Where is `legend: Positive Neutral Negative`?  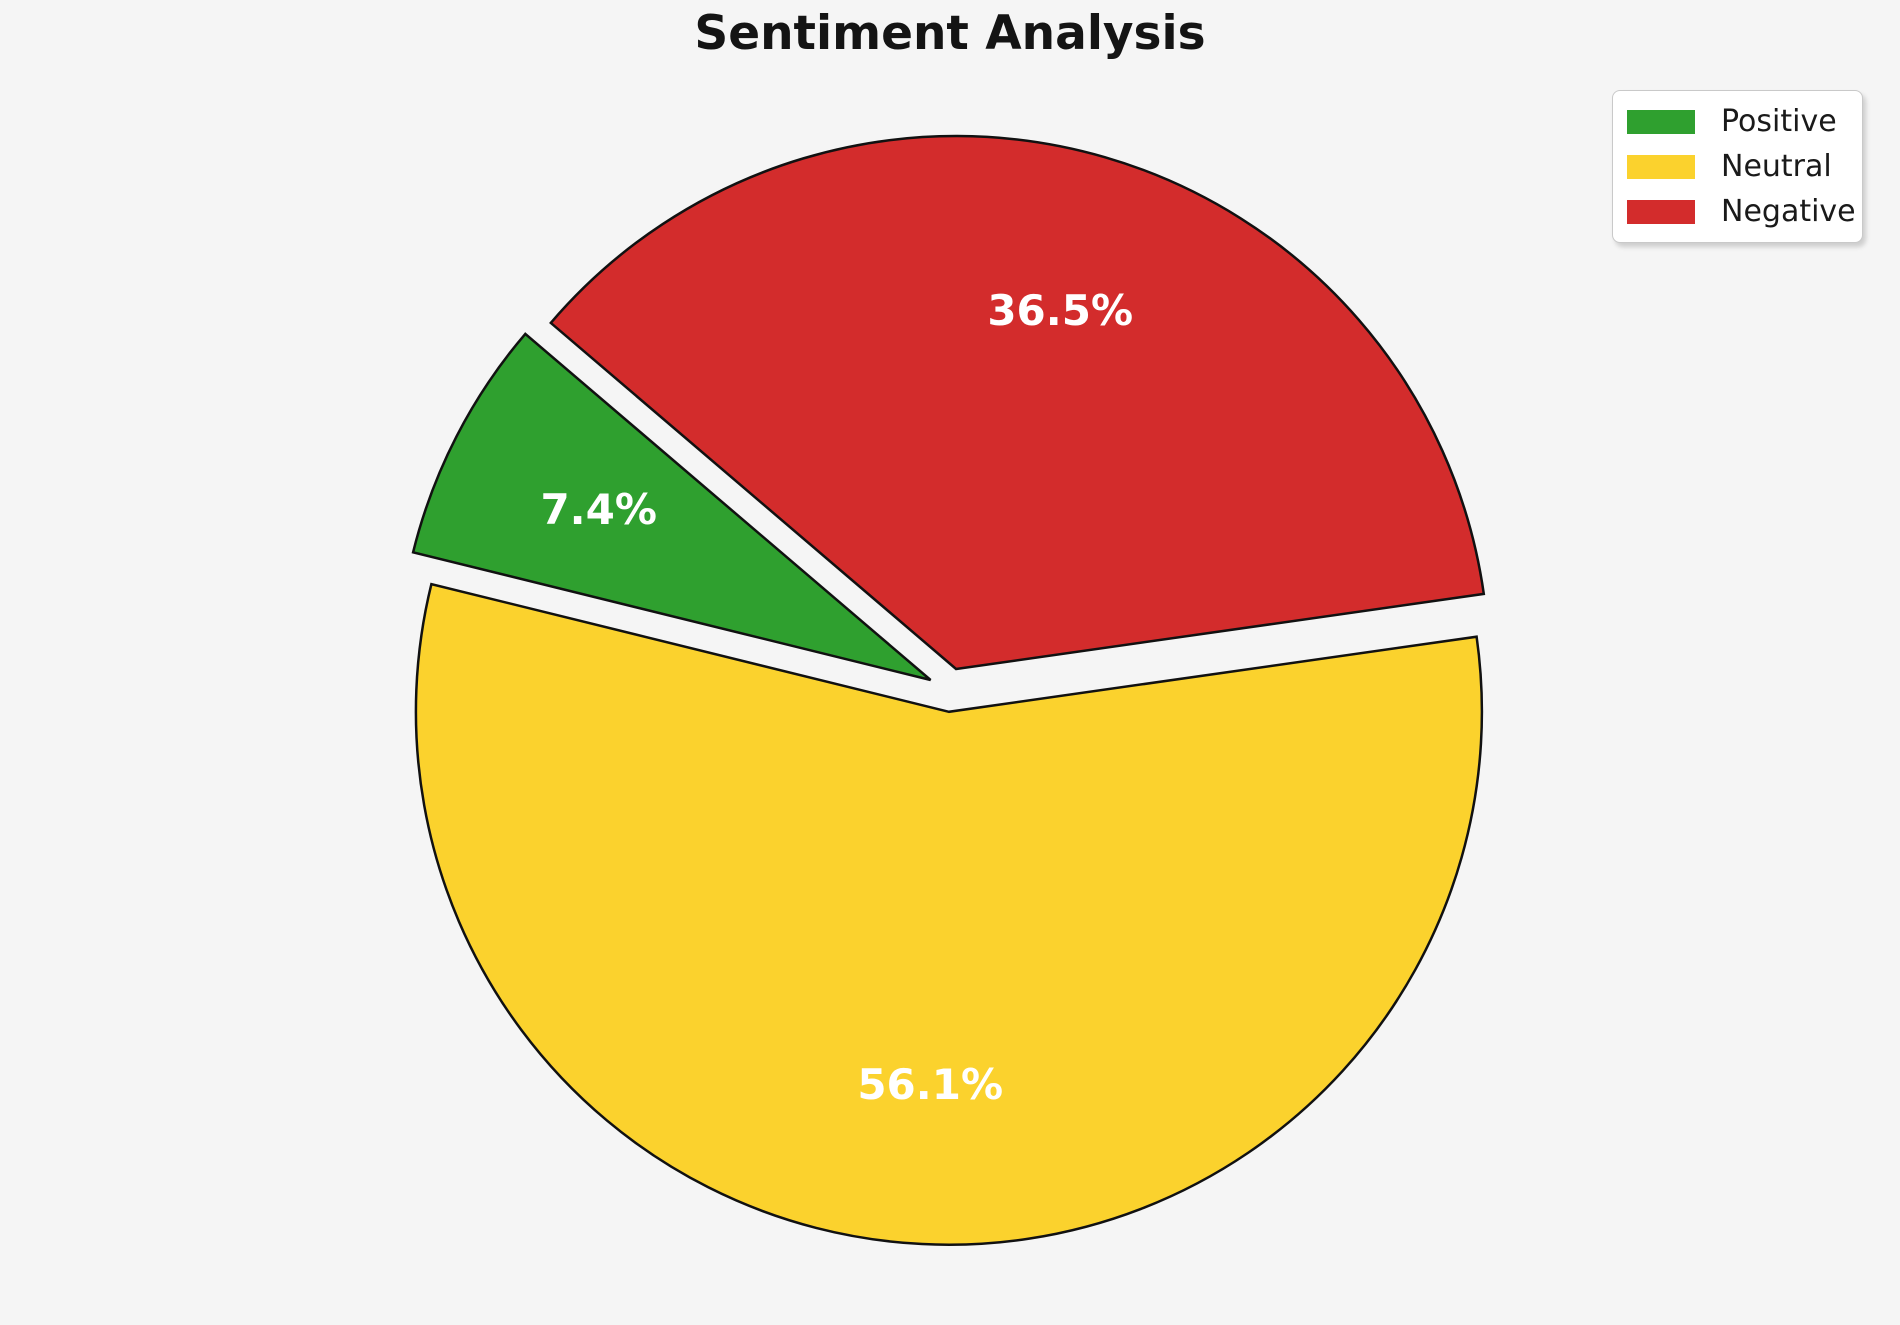
legend: Positive Neutral Negative is located at coordinates (1737, 166).